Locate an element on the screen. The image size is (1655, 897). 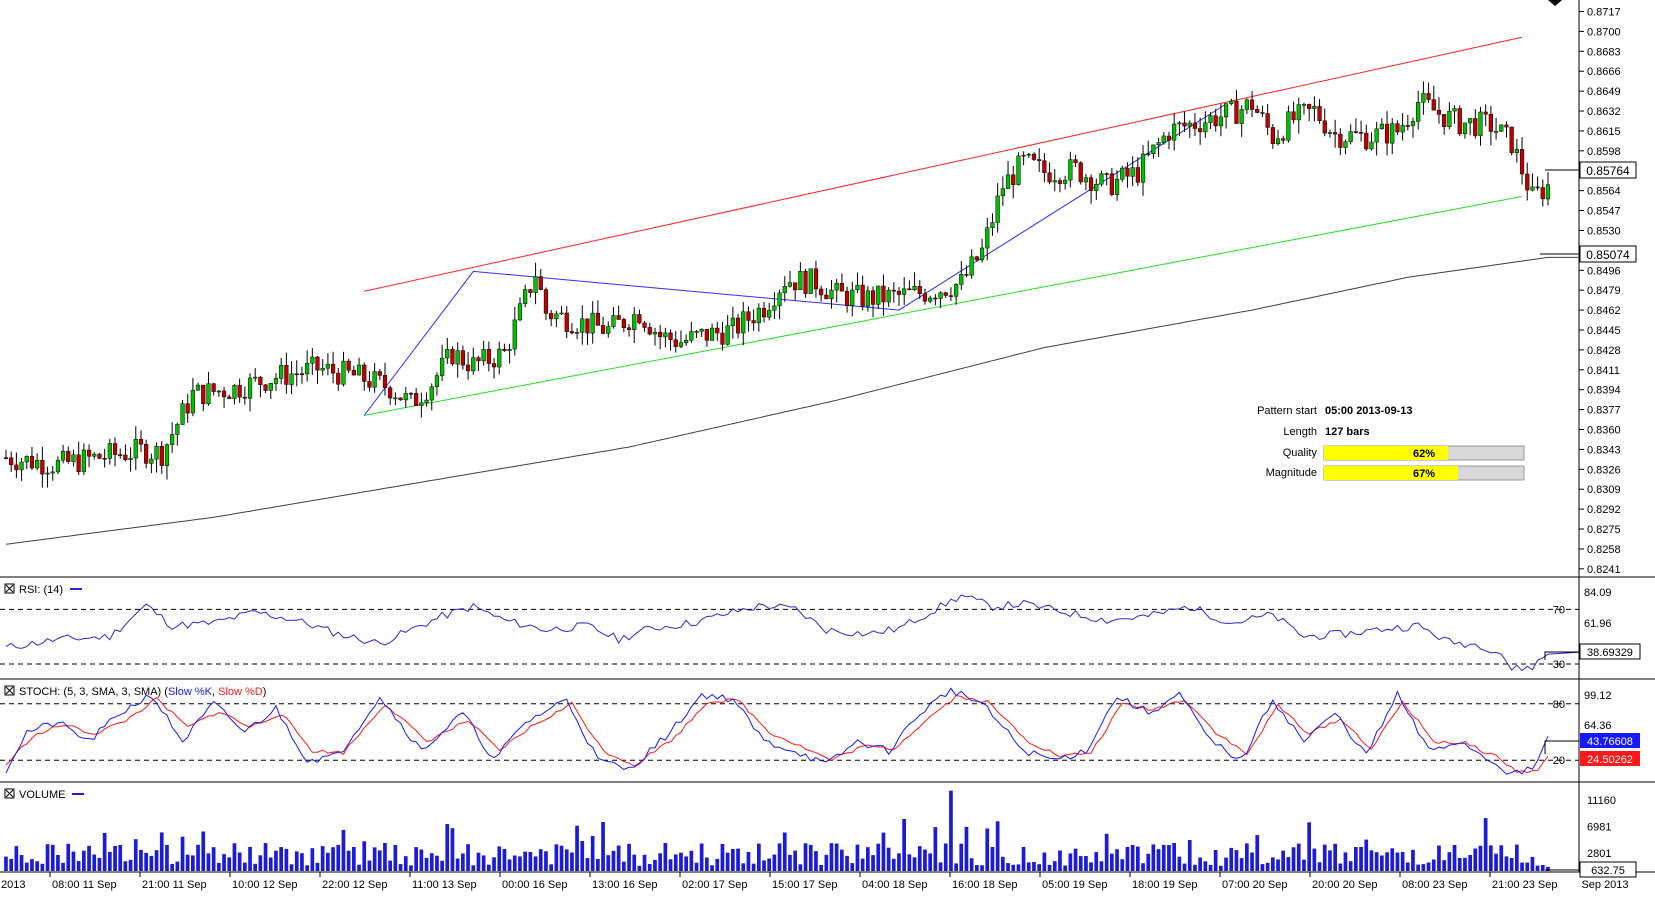
stoch-k-tag is located at coordinates (1610, 740).